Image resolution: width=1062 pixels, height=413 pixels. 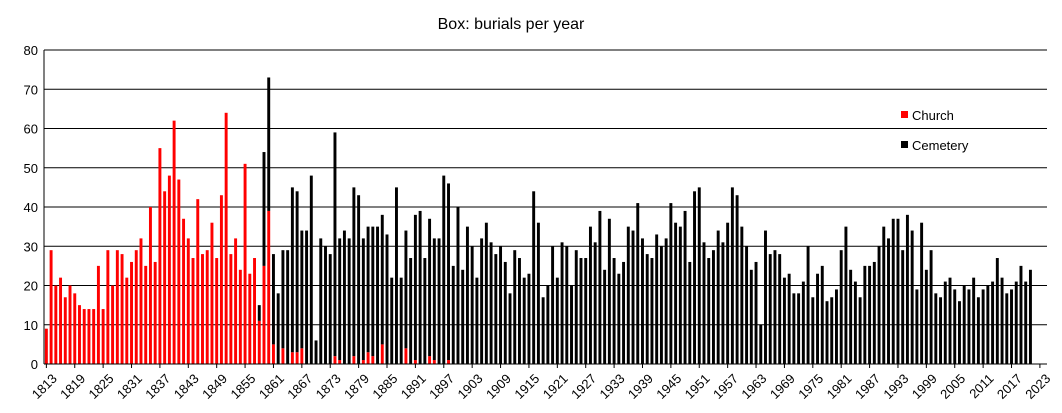 I want to click on bar-cemetery-1921, so click(x=557, y=320).